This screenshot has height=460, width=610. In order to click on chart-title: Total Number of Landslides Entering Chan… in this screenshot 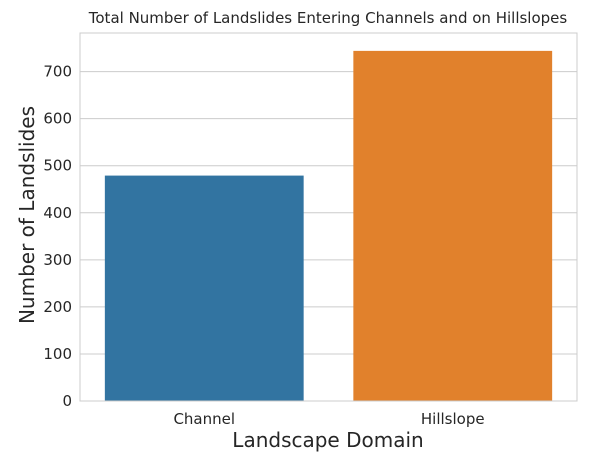, I will do `click(328, 18)`.